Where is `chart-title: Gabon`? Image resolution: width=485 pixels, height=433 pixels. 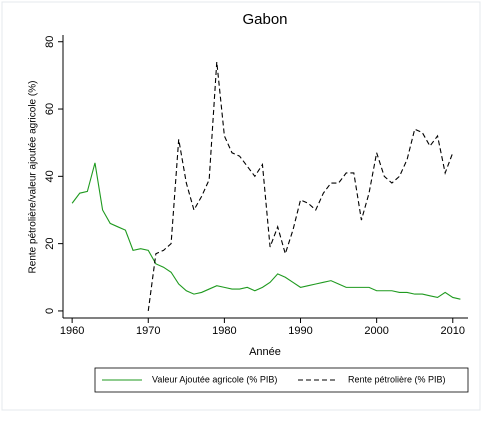
chart-title: Gabon is located at coordinates (264, 19).